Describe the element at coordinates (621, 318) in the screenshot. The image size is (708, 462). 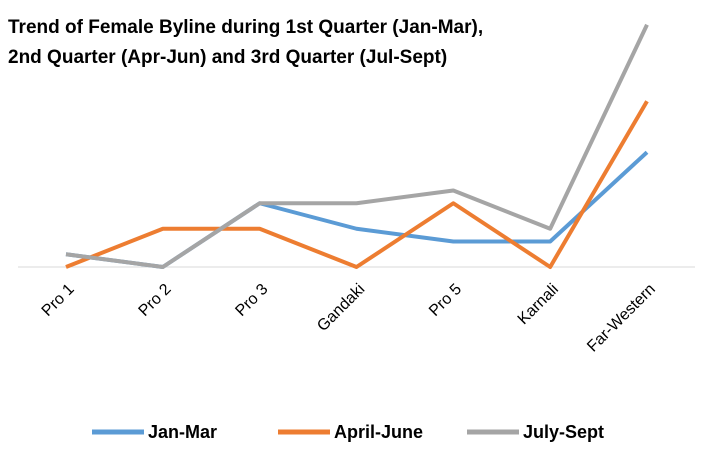
I see `x-tick-label: Far-Western` at that location.